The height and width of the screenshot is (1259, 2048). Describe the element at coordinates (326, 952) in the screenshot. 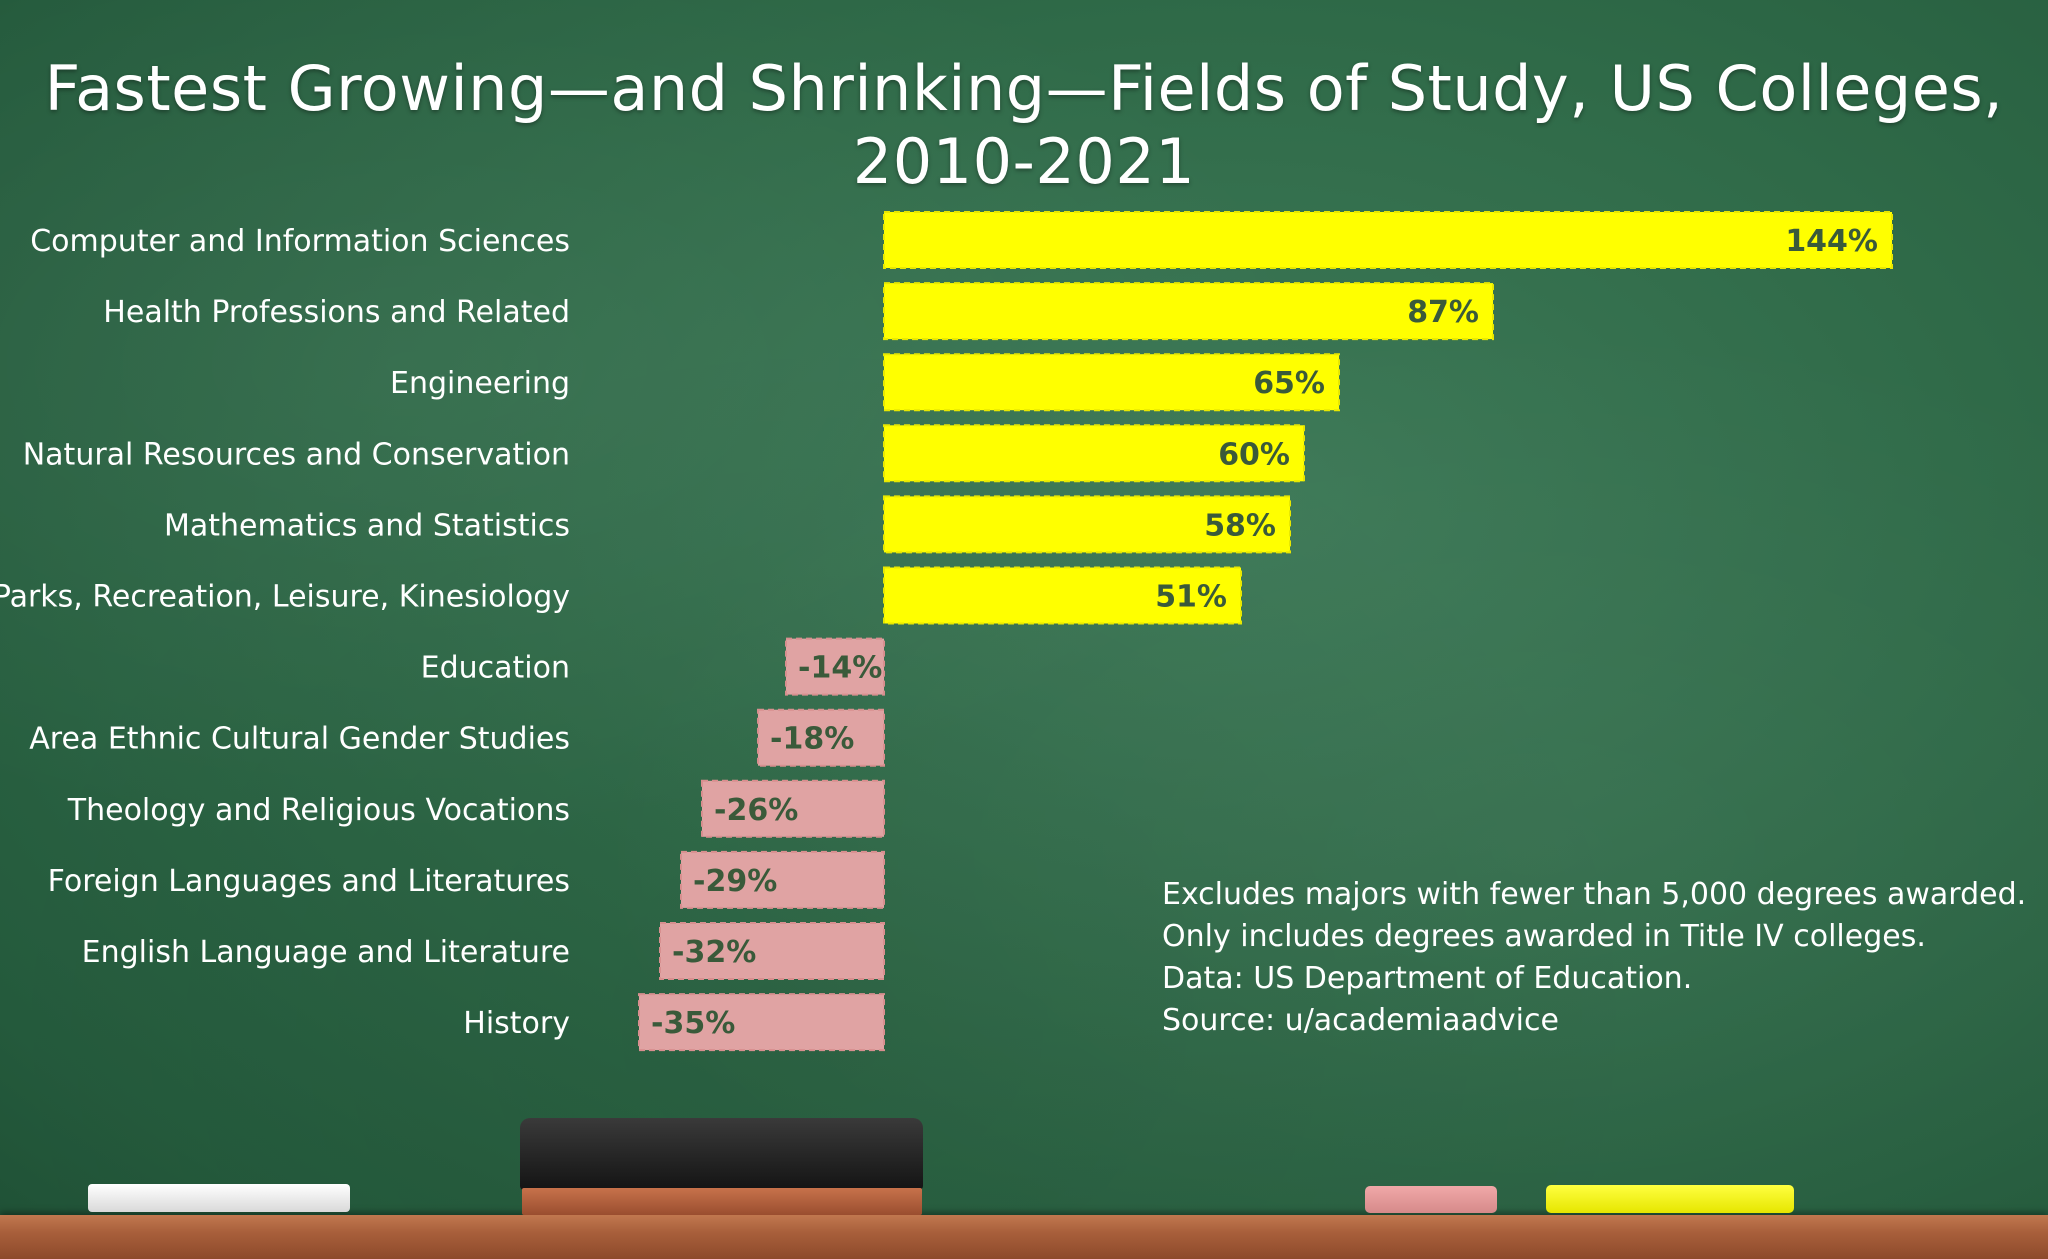

I see `category-label: English Language and Literature` at that location.